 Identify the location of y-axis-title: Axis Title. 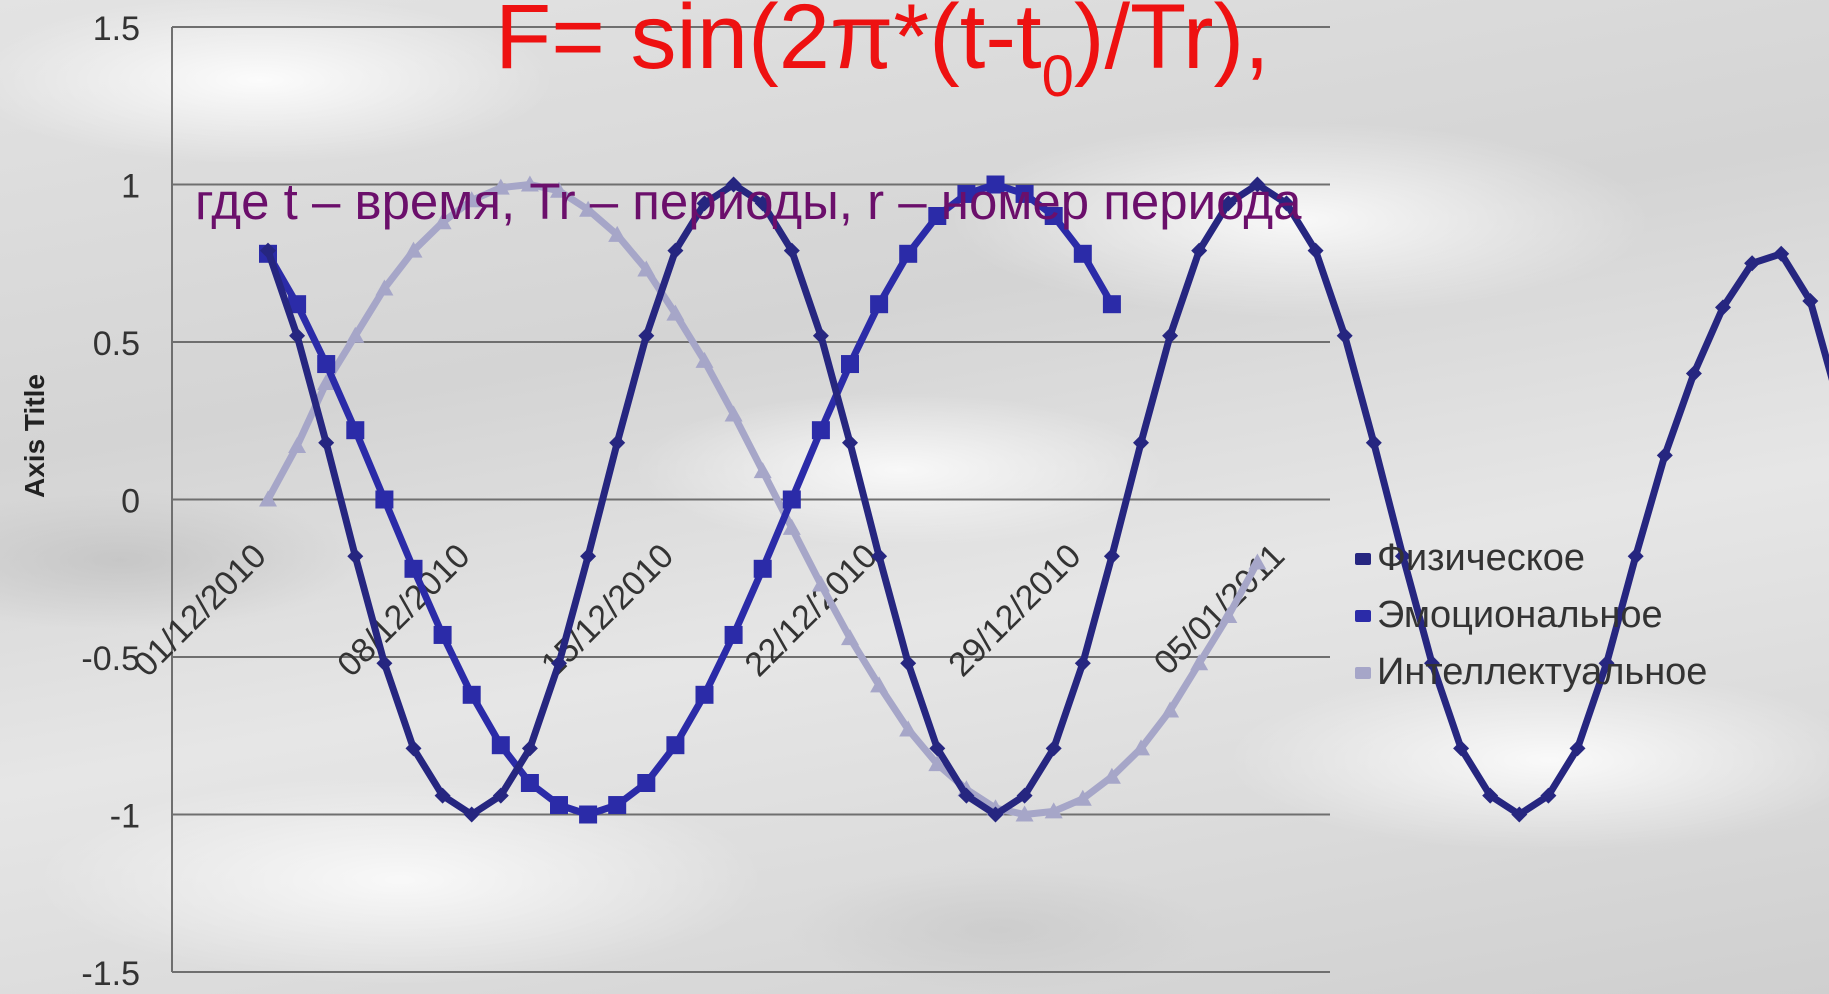
(34, 436).